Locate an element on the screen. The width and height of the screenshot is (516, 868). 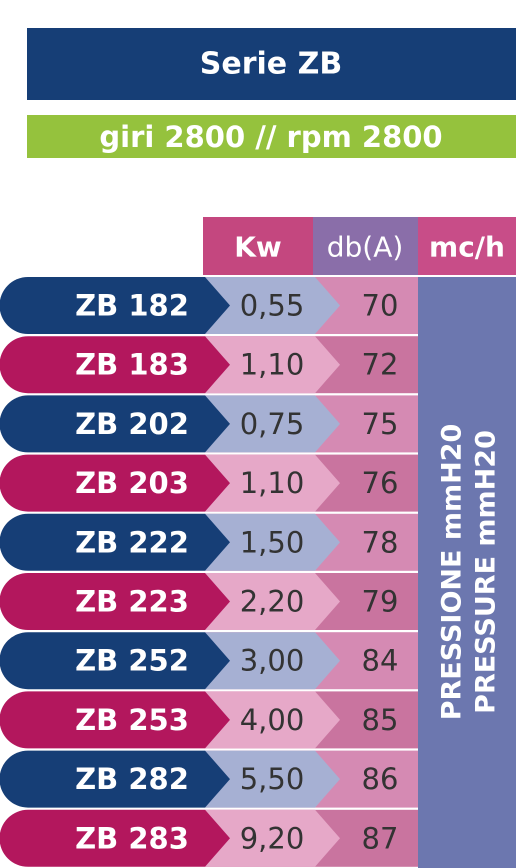
subtitle: giri 2800 // rpm 2800 is located at coordinates (270, 137).